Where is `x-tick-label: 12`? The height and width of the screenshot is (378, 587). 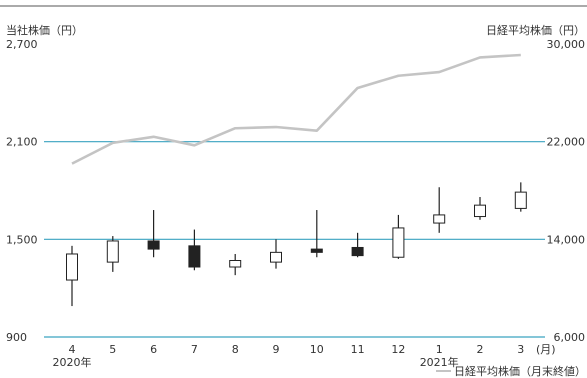 x-tick-label: 12 is located at coordinates (398, 349).